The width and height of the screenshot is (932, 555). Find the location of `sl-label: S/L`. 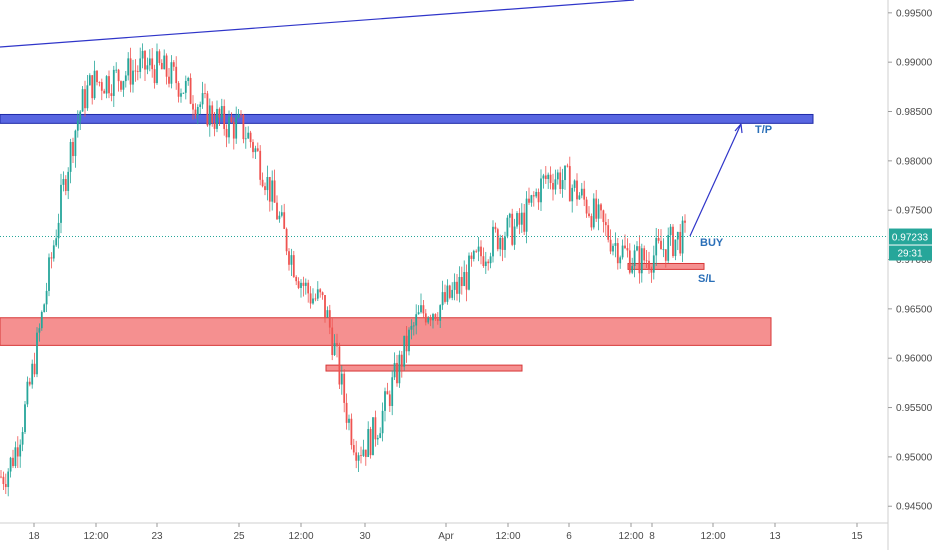

sl-label: S/L is located at coordinates (706, 279).